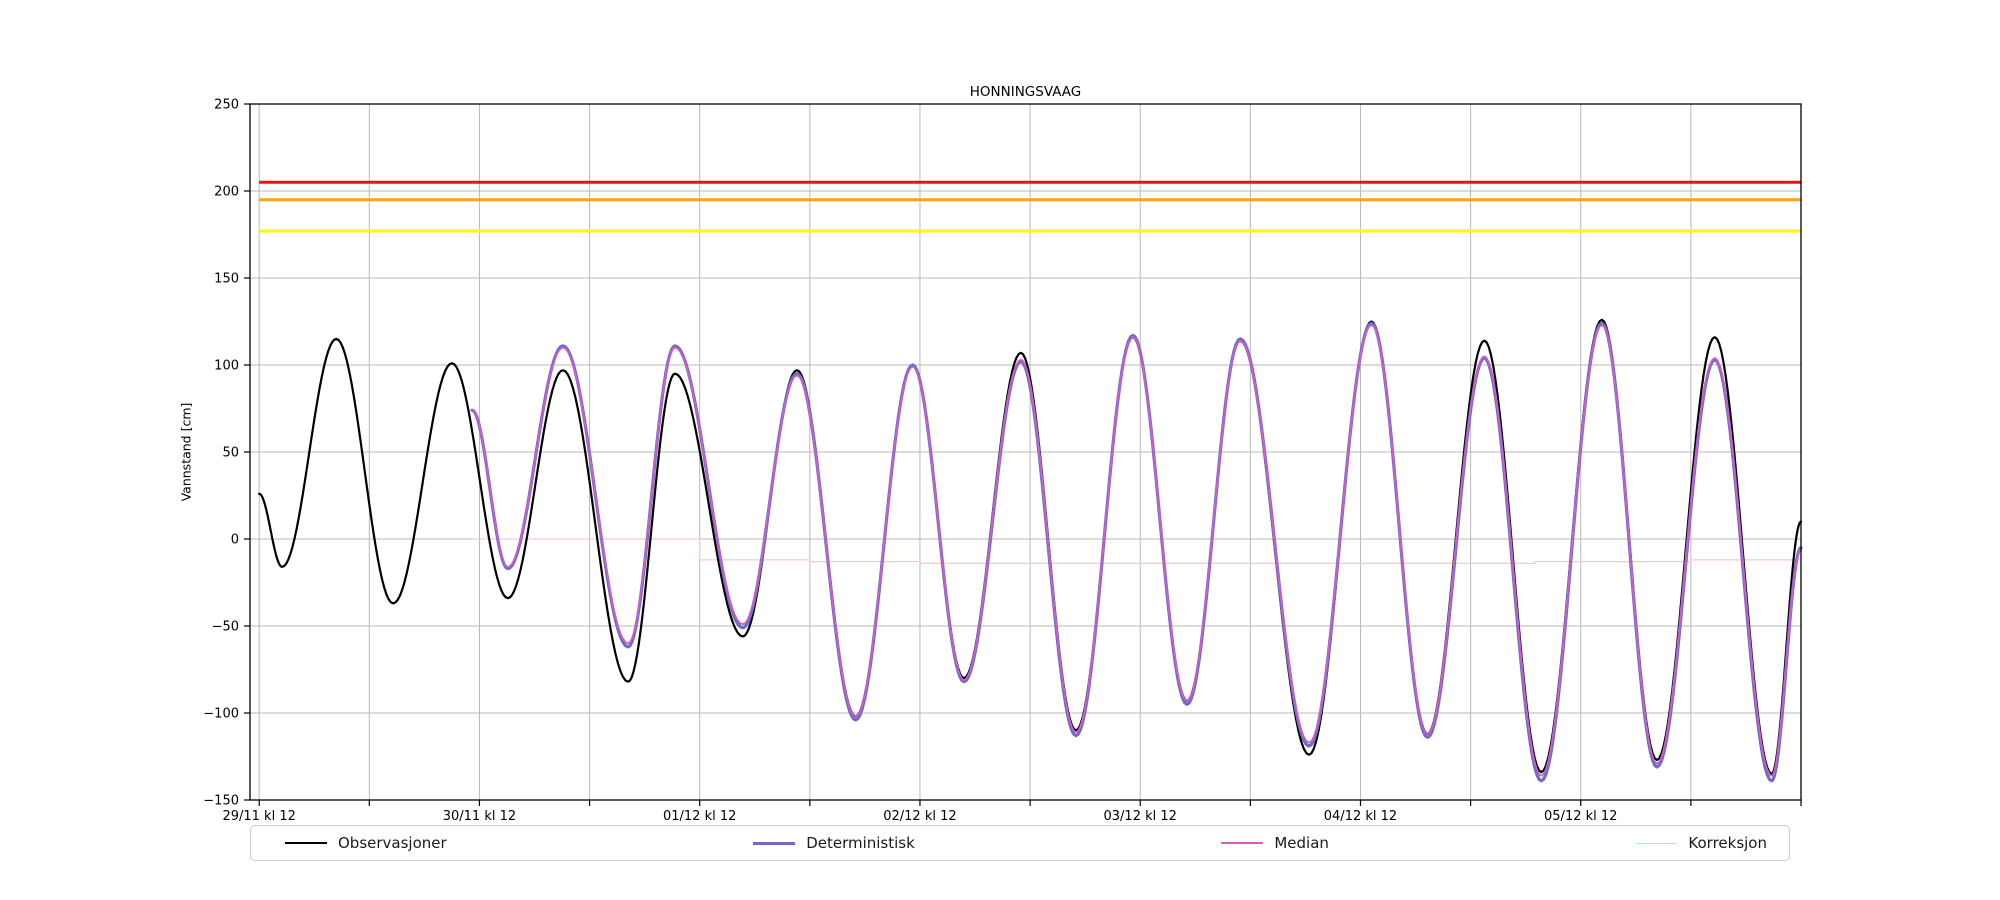 This screenshot has height=900, width=2000. What do you see at coordinates (226, 279) in the screenshot?
I see `y-tick-label: 150` at bounding box center [226, 279].